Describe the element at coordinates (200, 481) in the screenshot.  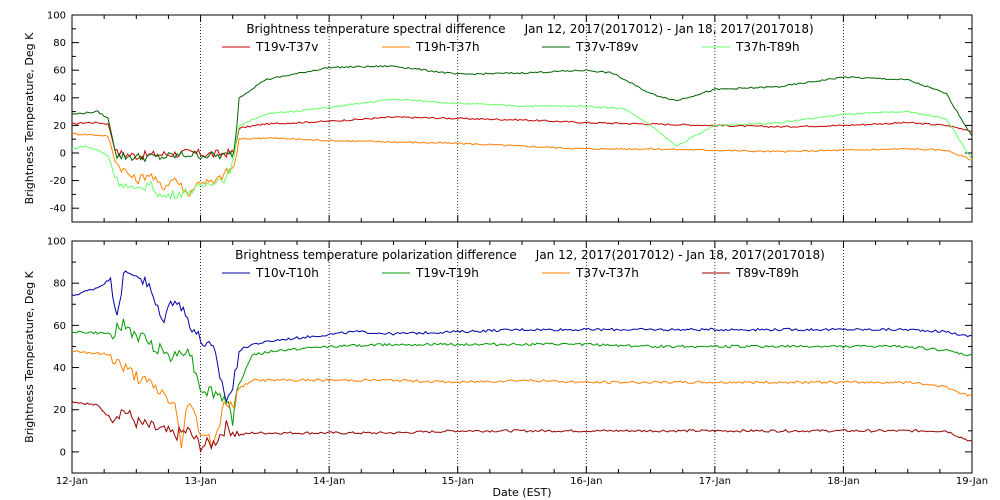
I see `x-tick-label: 13-Jan` at that location.